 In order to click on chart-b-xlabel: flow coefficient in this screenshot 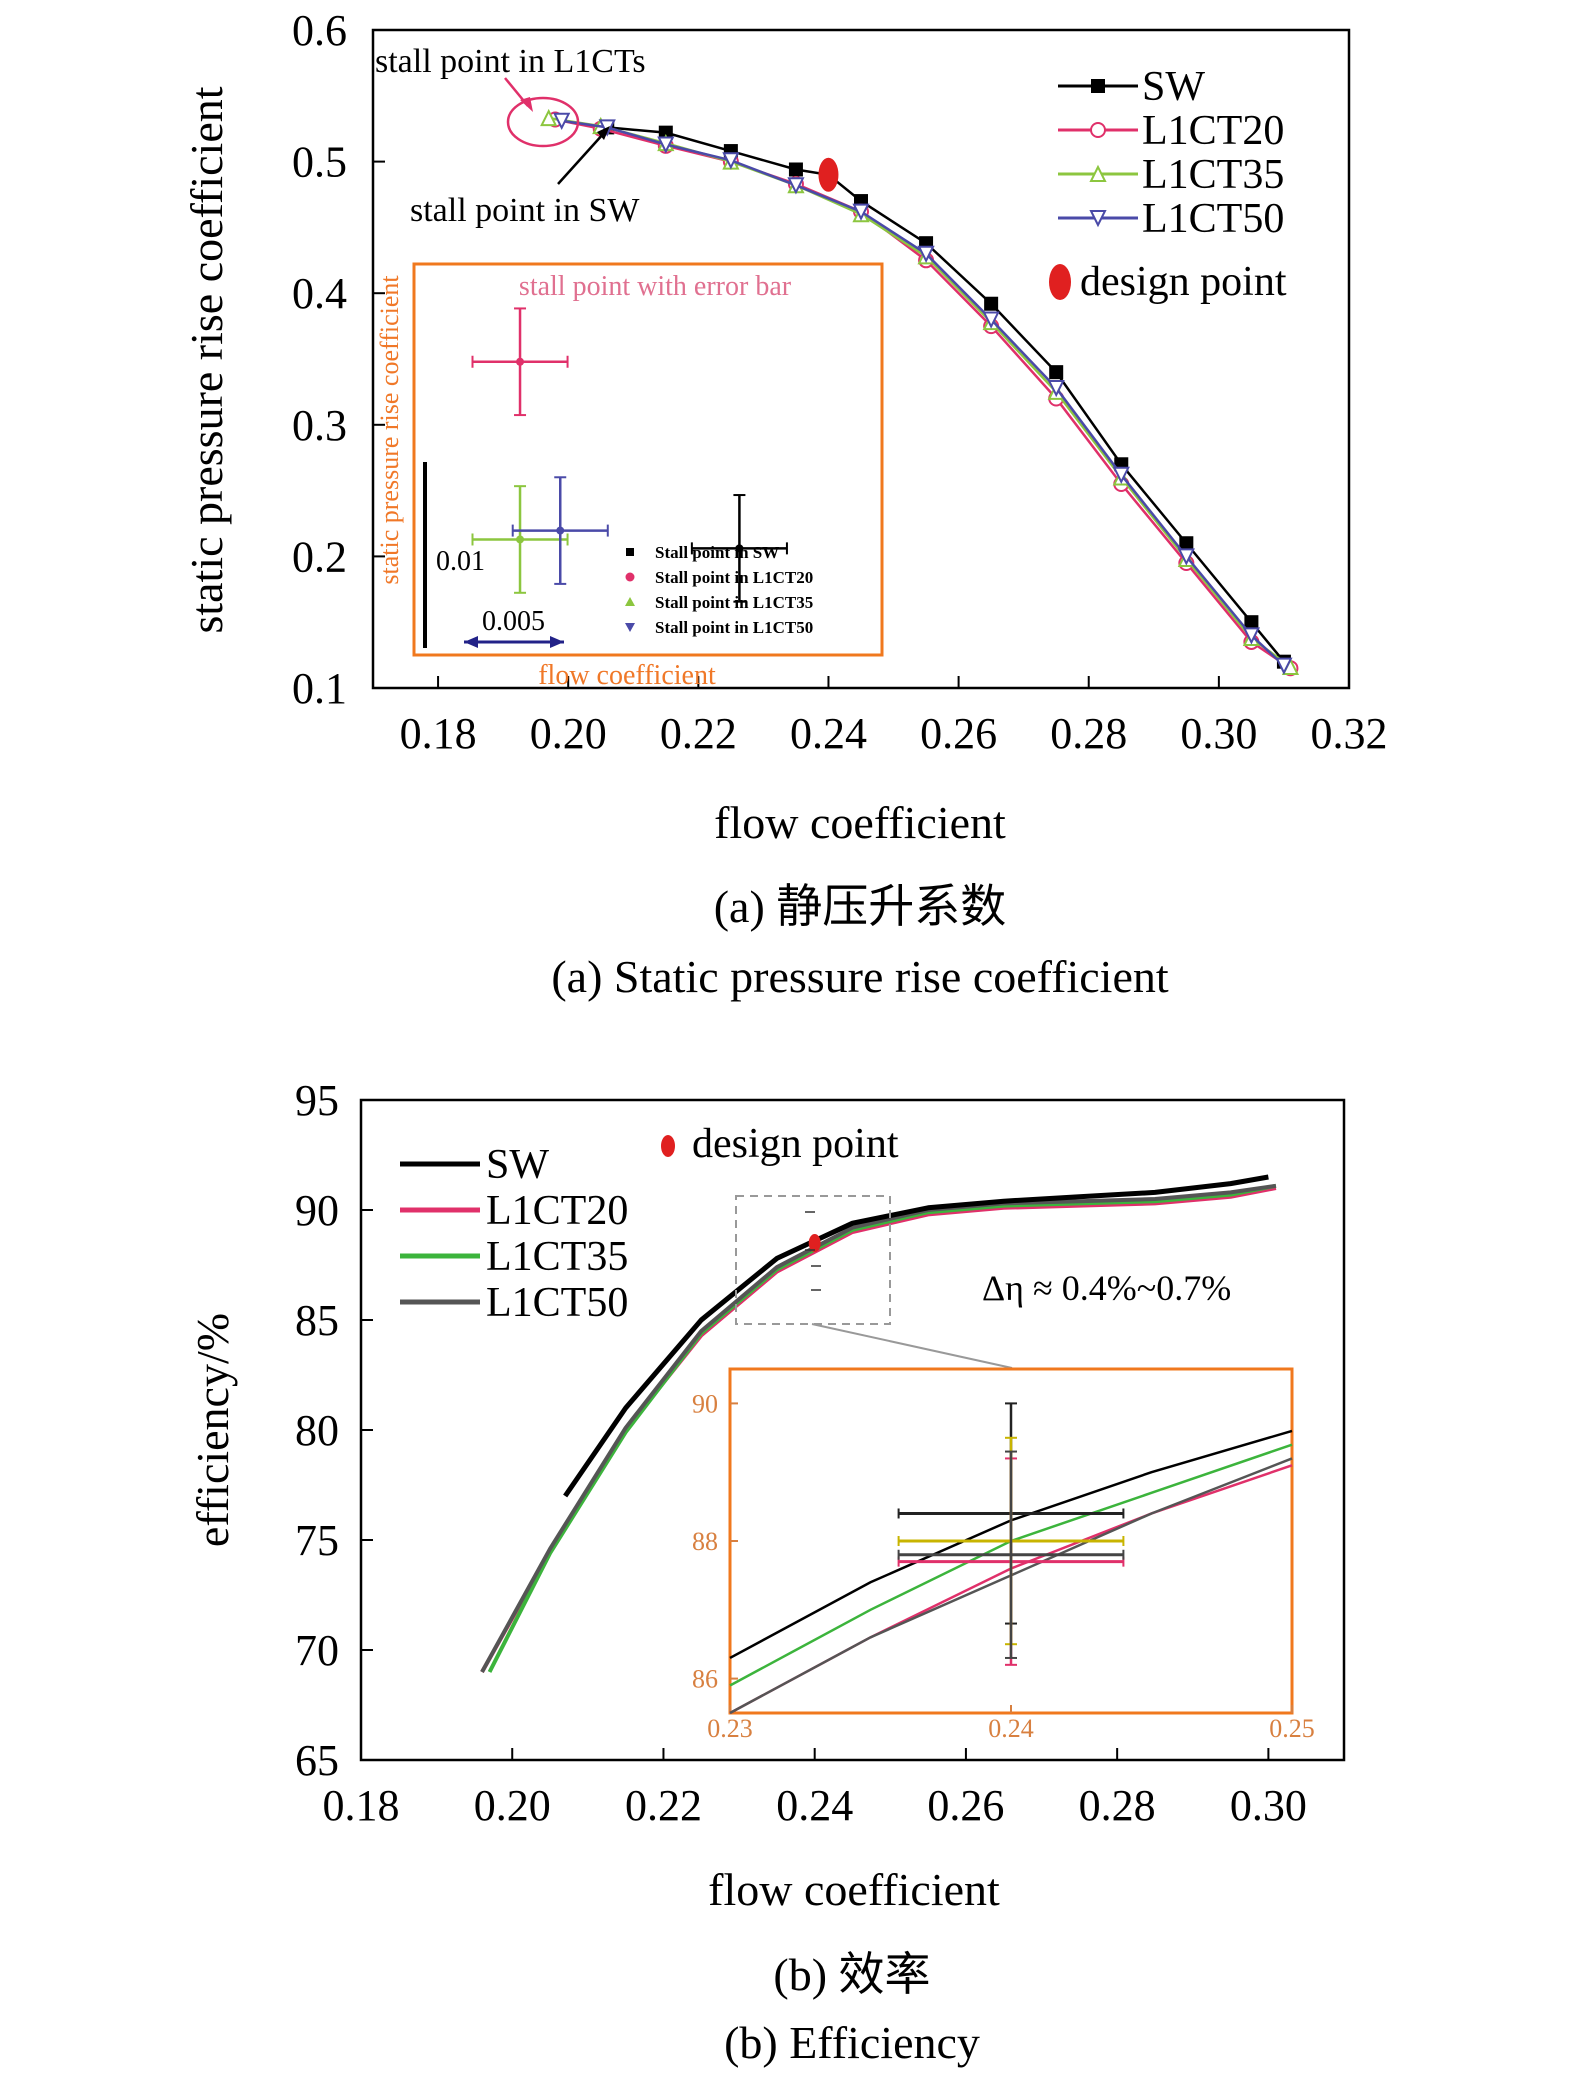, I will do `click(854, 1889)`.